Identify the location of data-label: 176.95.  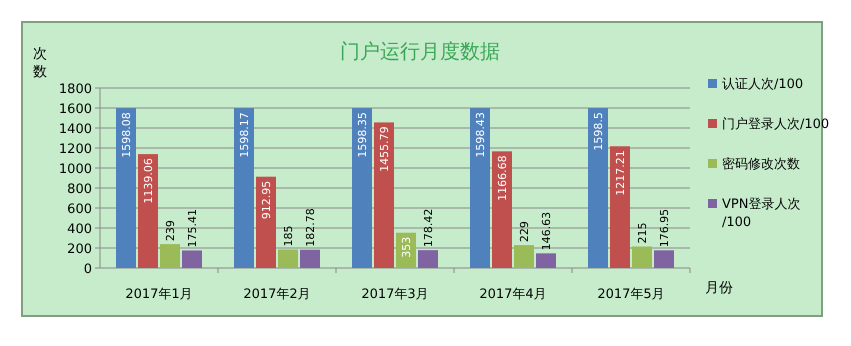
(664, 228).